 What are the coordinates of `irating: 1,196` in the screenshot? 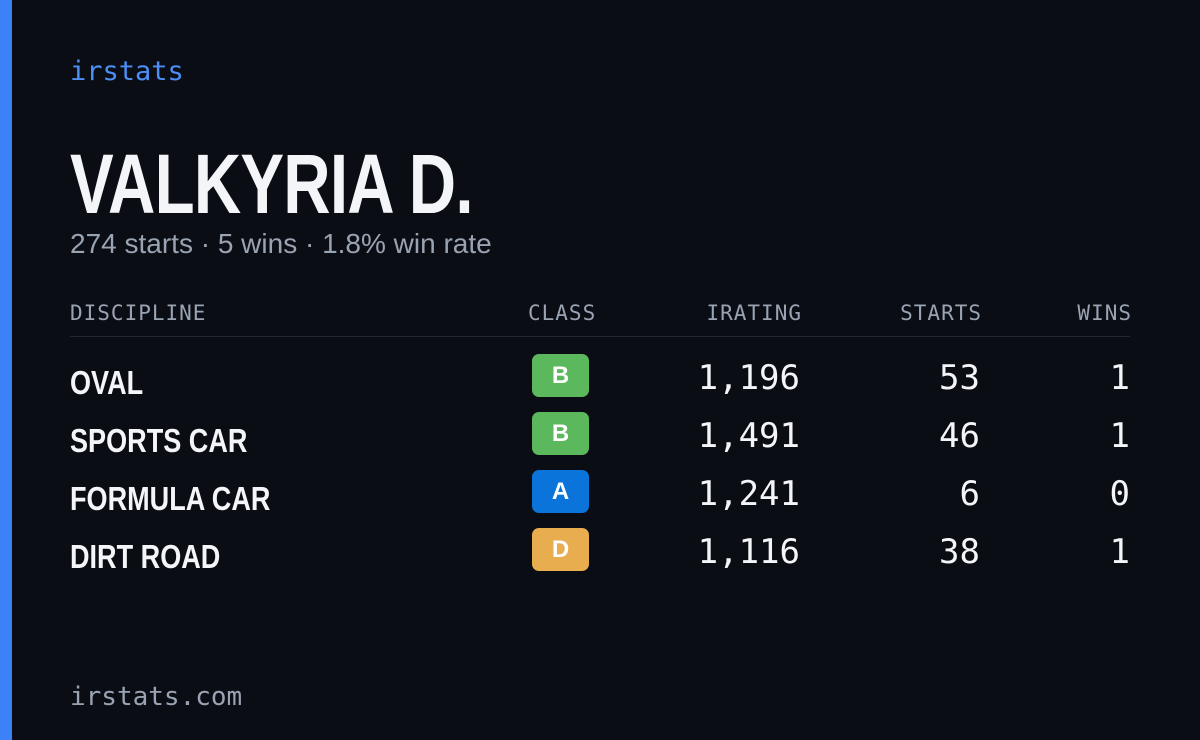 It's located at (748, 378).